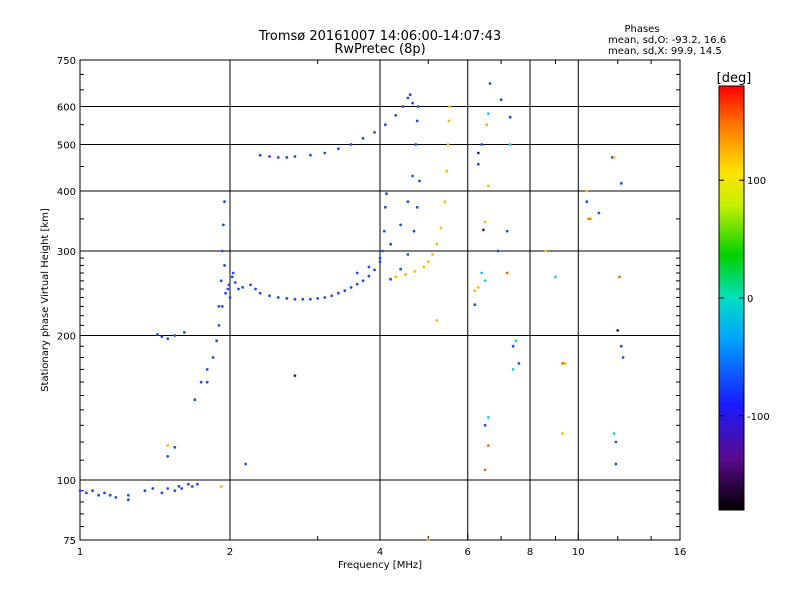 The width and height of the screenshot is (800, 600). Describe the element at coordinates (680, 552) in the screenshot. I see `x-tick-label: 16` at that location.